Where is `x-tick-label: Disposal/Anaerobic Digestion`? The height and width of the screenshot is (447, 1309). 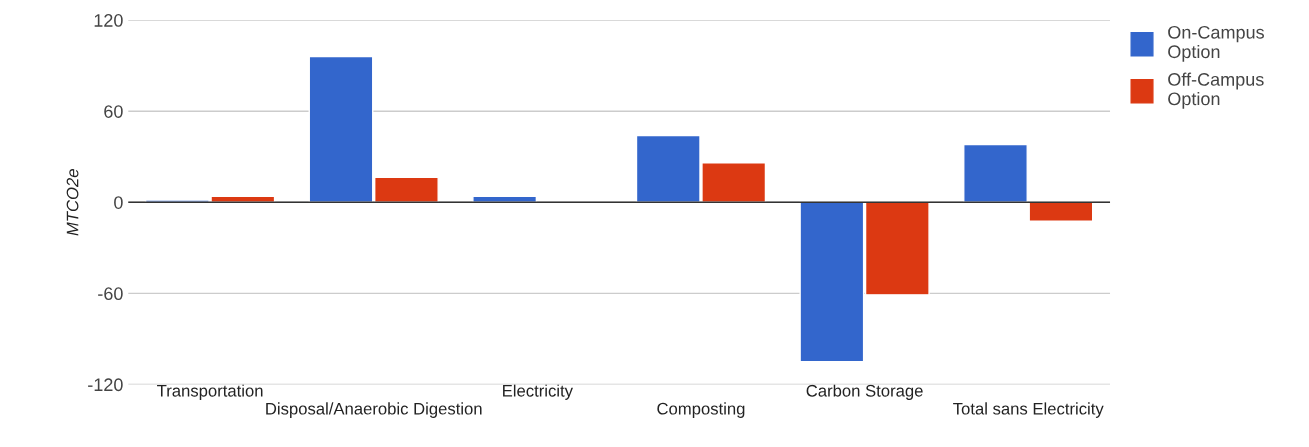
x-tick-label: Disposal/Anaerobic Digestion is located at coordinates (374, 410).